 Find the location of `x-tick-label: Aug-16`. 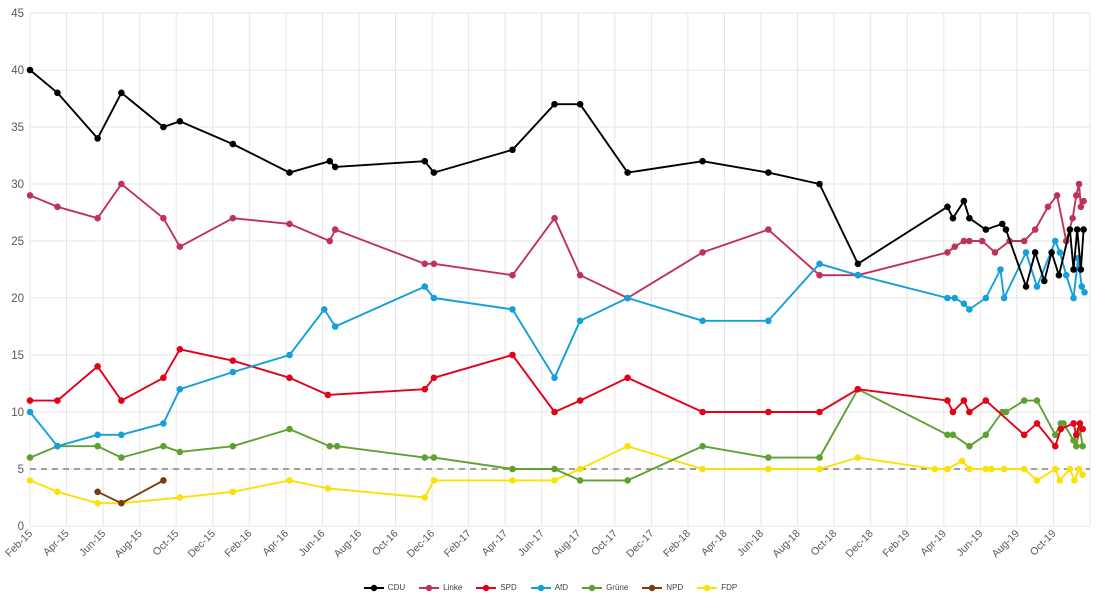

x-tick-label: Aug-16 is located at coordinates (348, 544).